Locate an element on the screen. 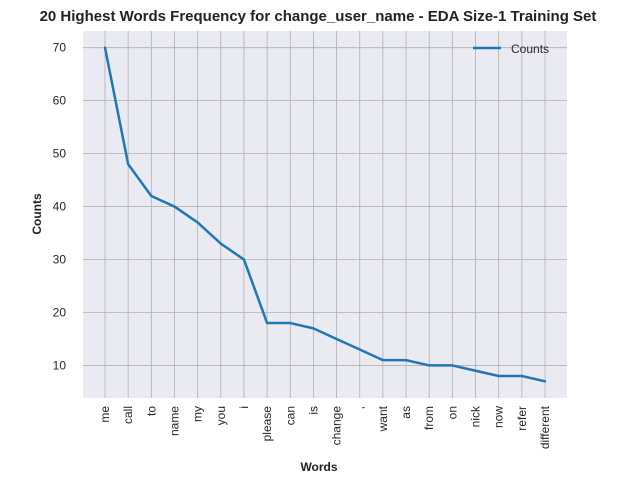  x-tick-label: please is located at coordinates (267, 424).